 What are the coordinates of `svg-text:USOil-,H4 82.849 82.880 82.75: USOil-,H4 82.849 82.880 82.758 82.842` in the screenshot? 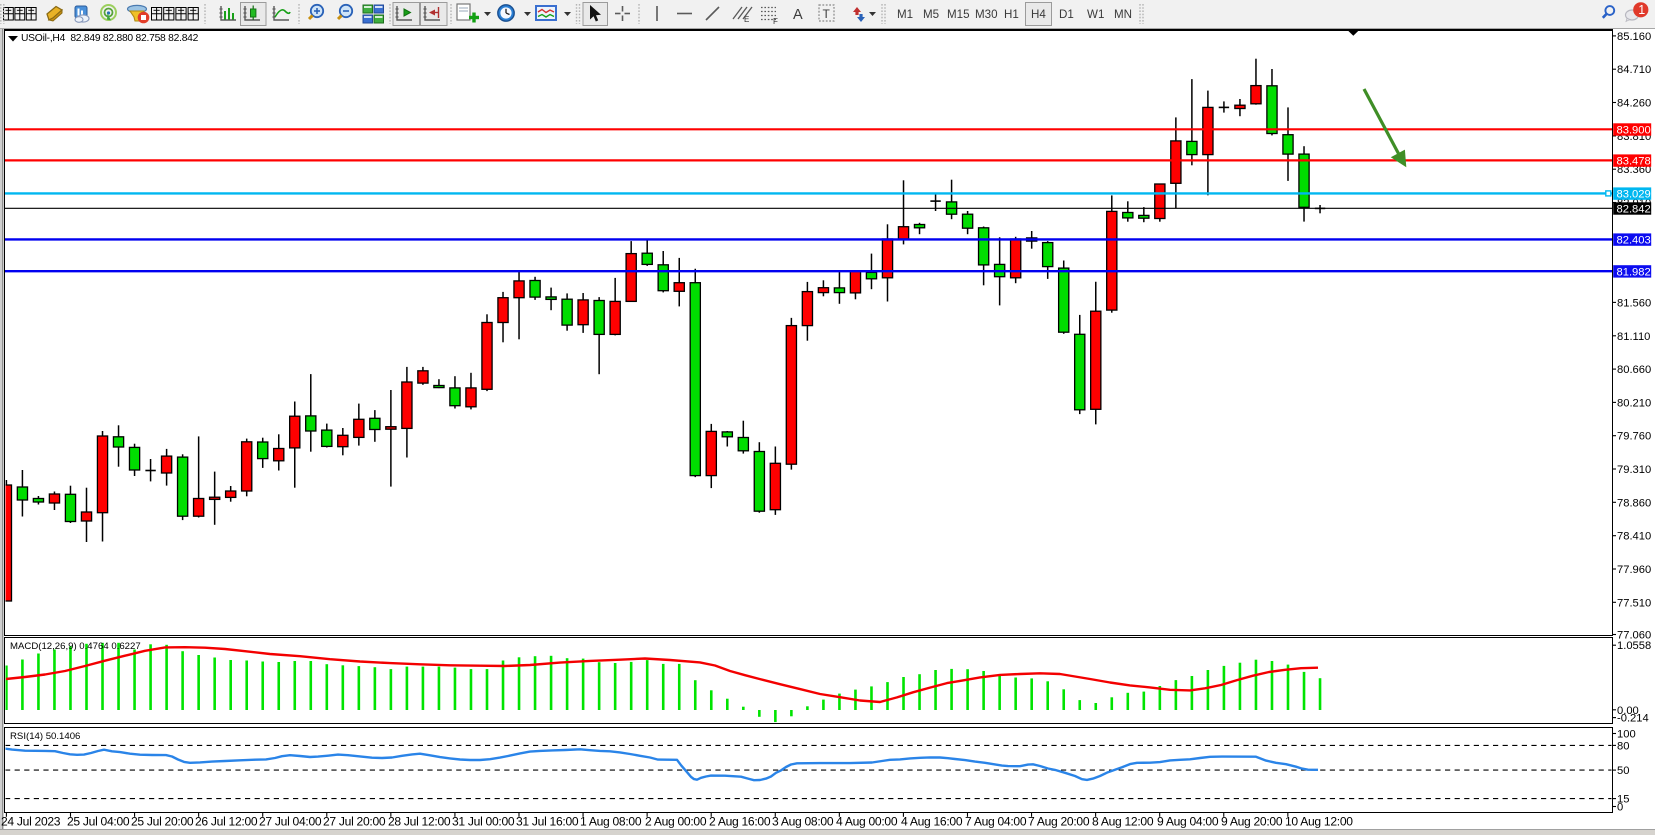 It's located at (110, 38).